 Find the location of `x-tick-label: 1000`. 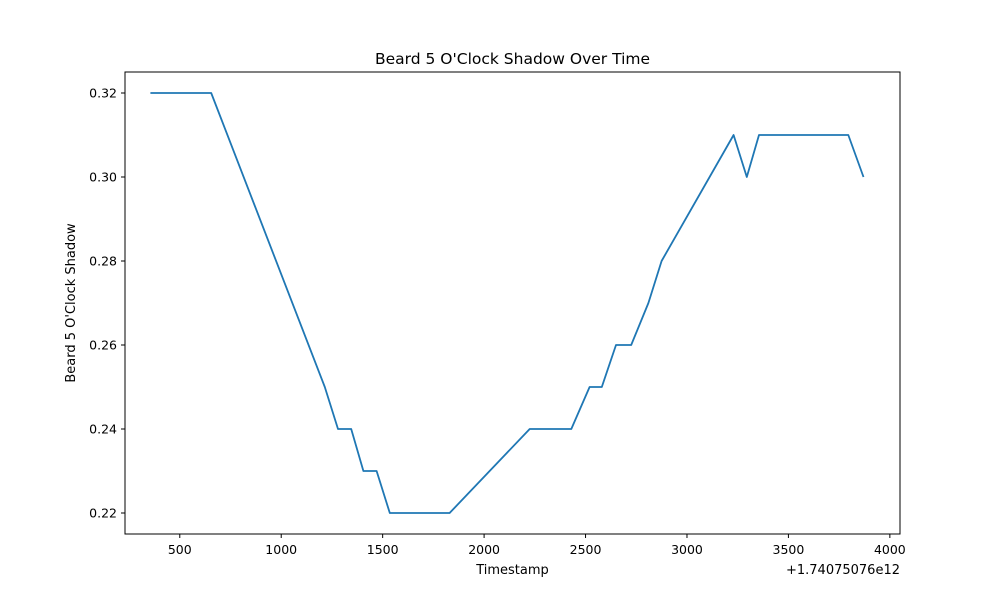

x-tick-label: 1000 is located at coordinates (281, 549).